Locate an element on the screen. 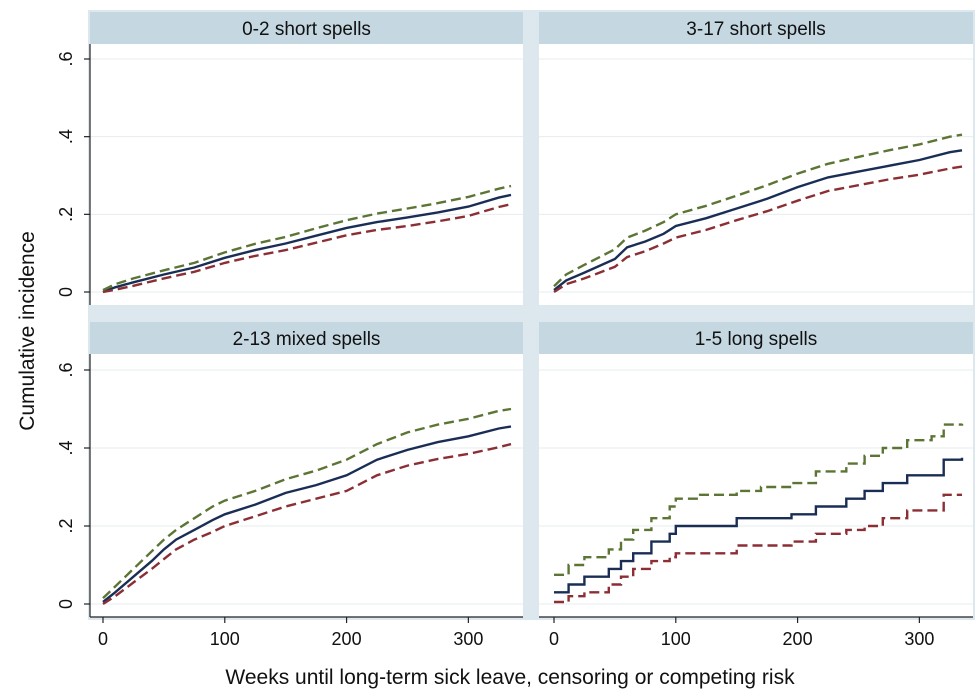 Image resolution: width=978 pixels, height=691 pixels. y-axis-title: Cumulative incidence is located at coordinates (27, 331).